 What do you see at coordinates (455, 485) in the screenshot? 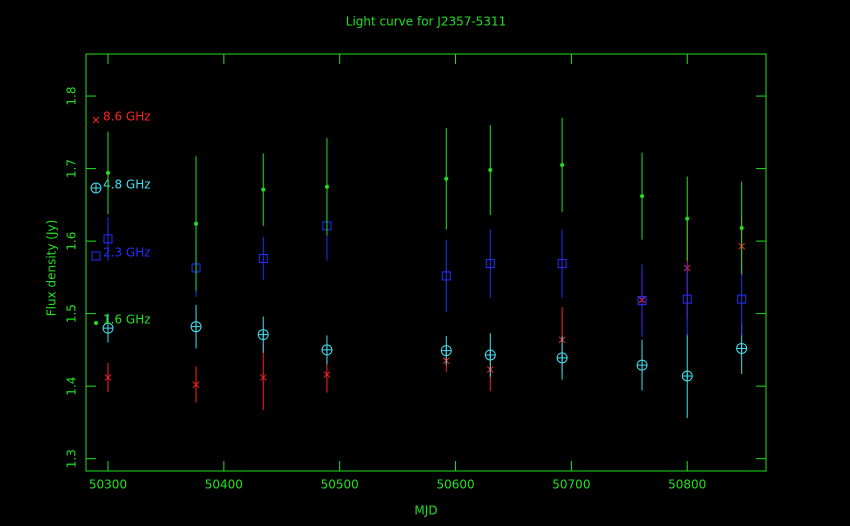
I see `x-tick-label: 50600` at bounding box center [455, 485].